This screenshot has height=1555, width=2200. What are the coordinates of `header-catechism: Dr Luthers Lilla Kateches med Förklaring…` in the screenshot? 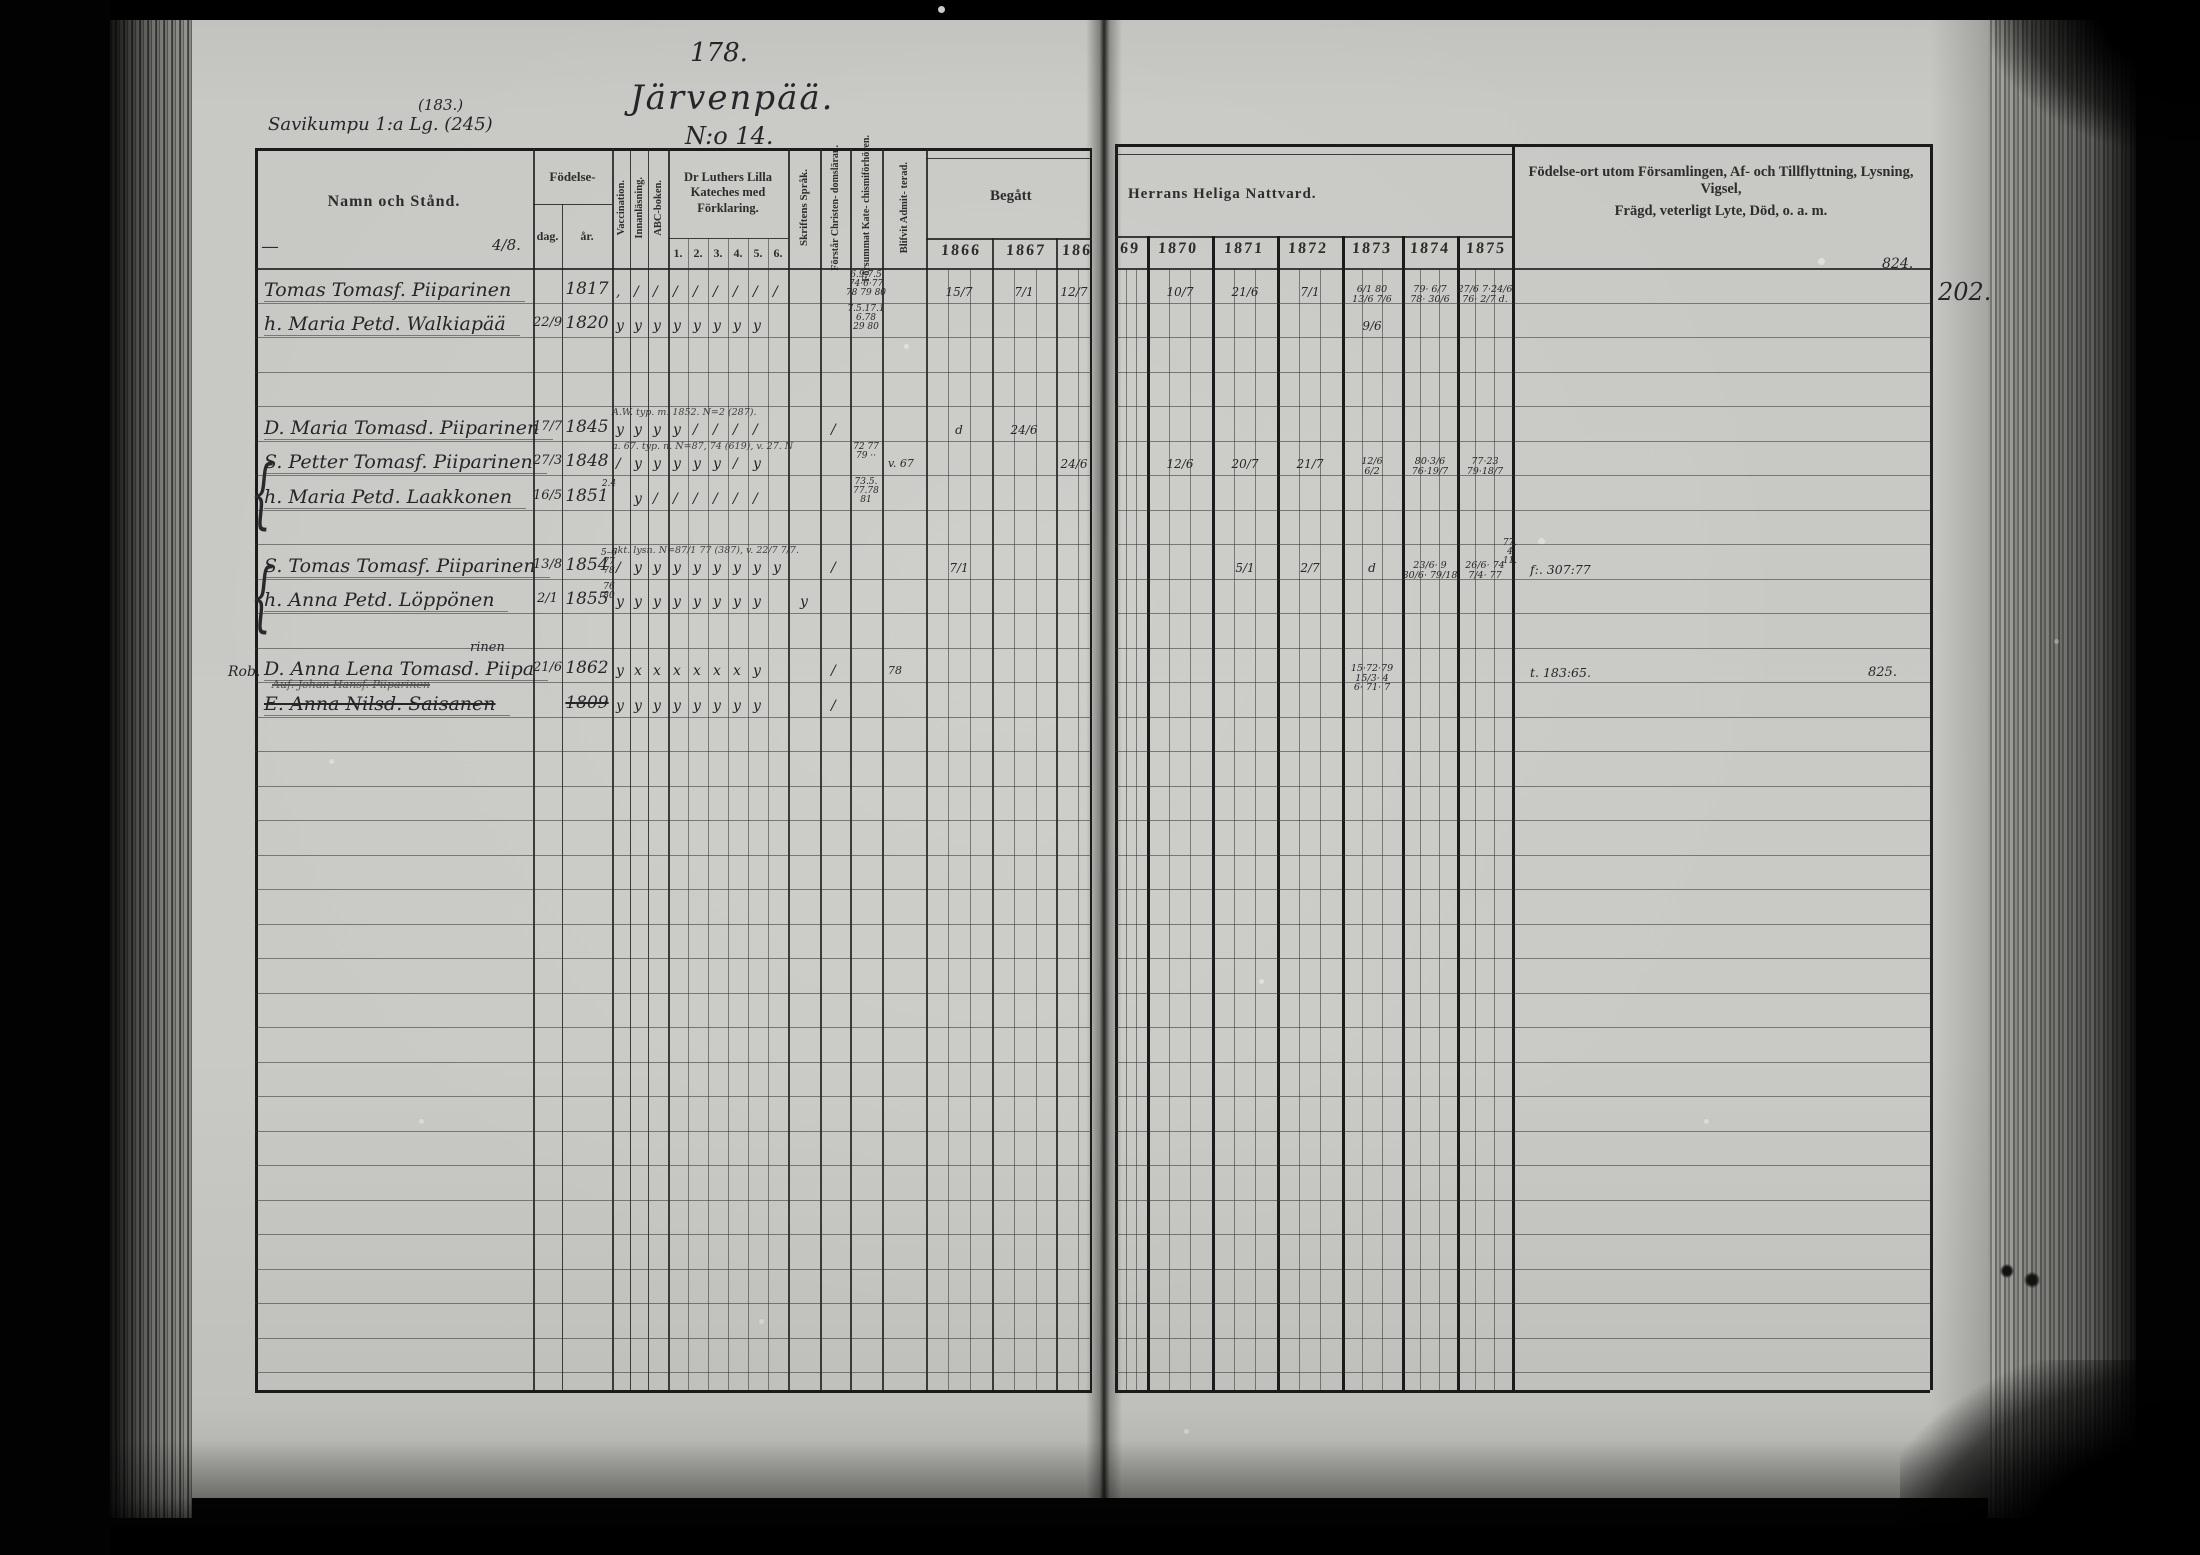 It's located at (728, 192).